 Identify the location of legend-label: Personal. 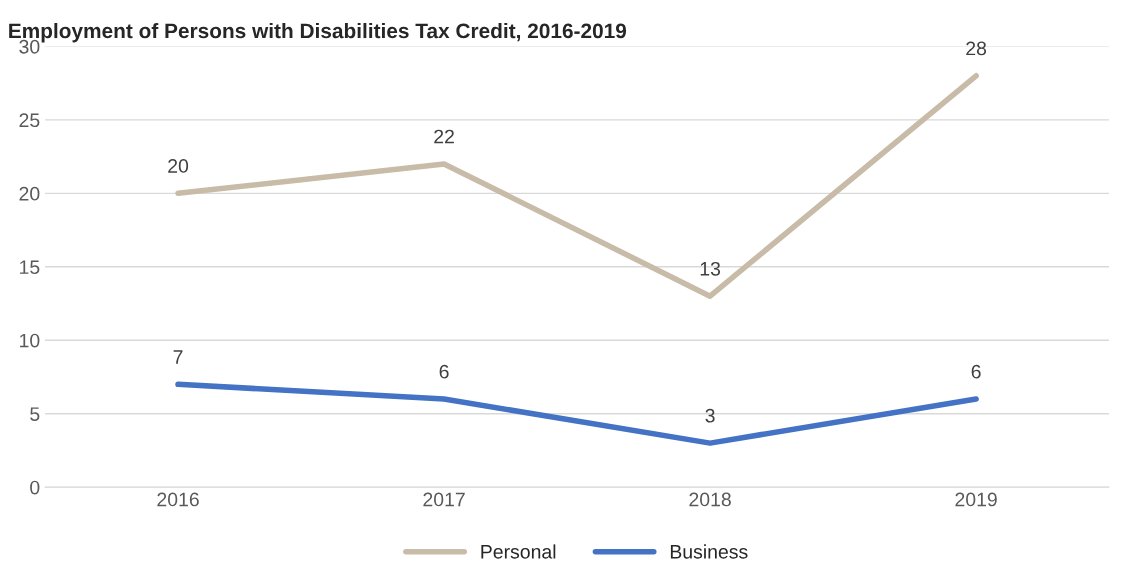
(518, 551).